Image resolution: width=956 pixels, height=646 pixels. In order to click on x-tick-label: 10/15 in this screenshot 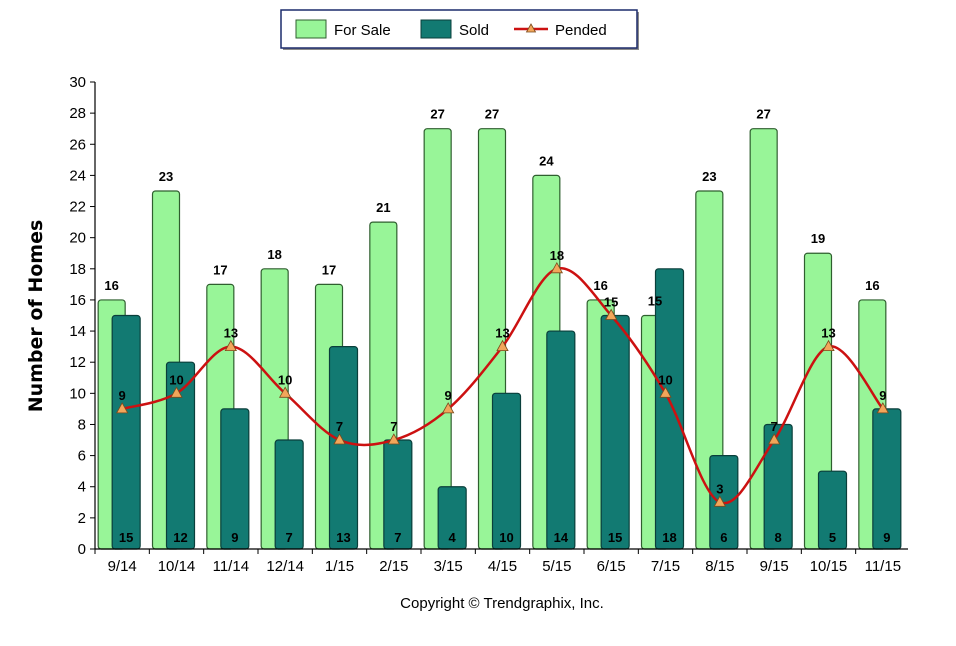, I will do `click(829, 566)`.